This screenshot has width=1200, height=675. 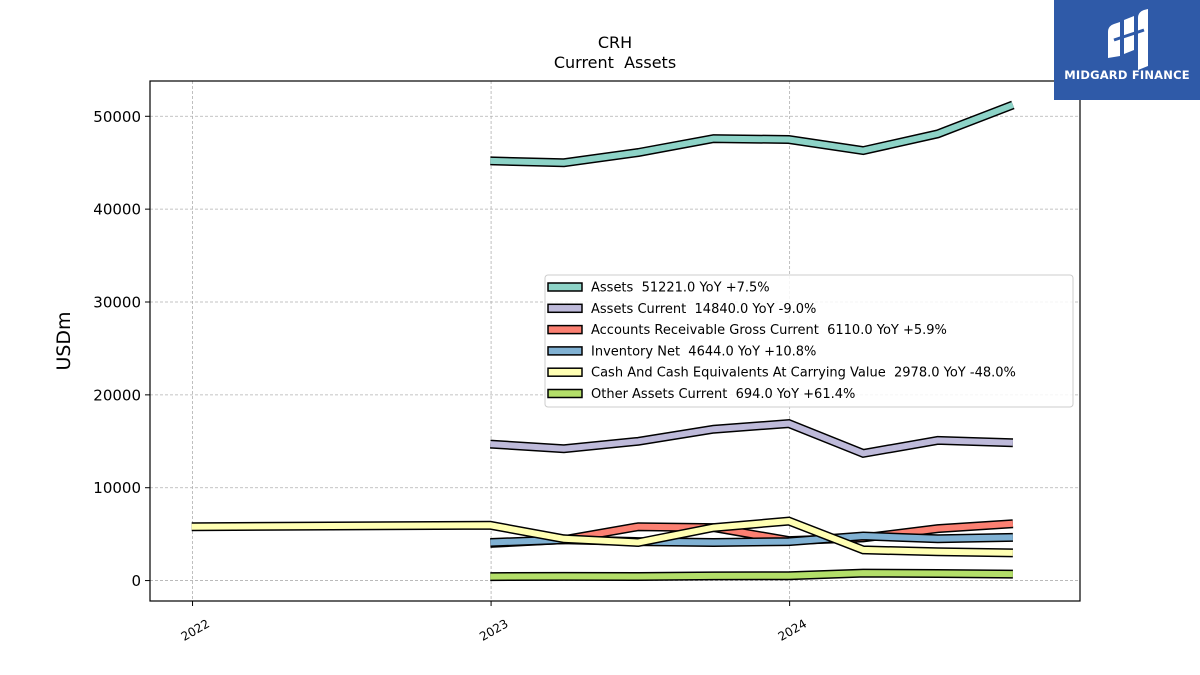 I want to click on chart-subtitle: Current Assets, so click(x=615, y=62).